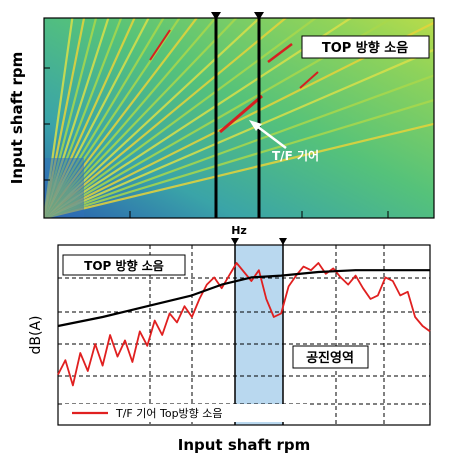  I want to click on region-label-box, so click(330, 357).